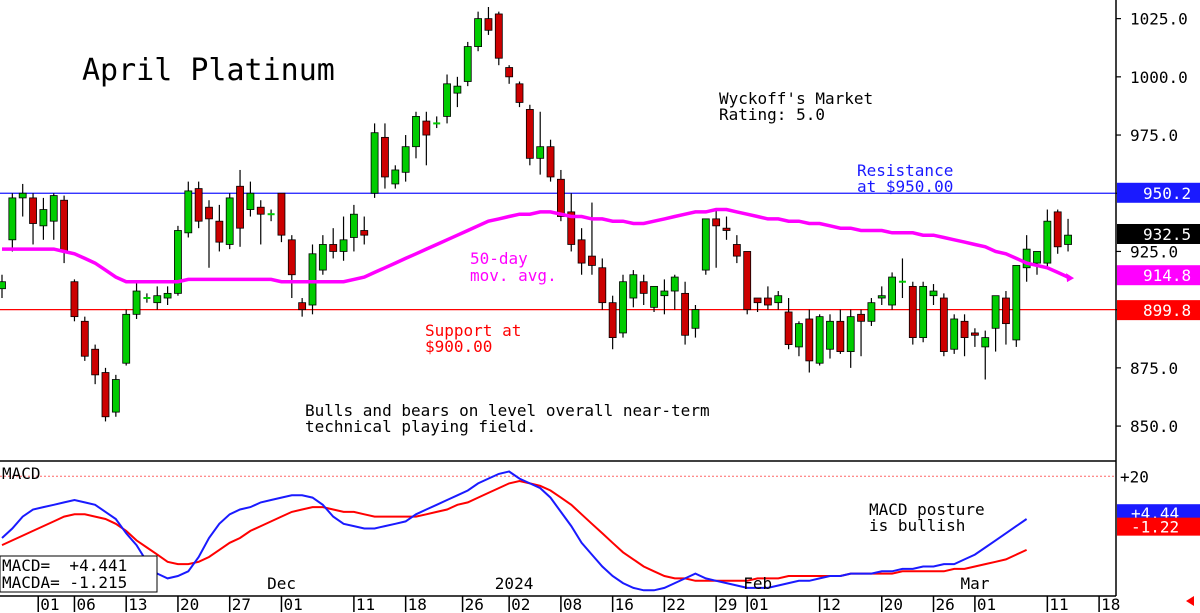  I want to click on scroll-left-arrow-icon, so click(1190, 601).